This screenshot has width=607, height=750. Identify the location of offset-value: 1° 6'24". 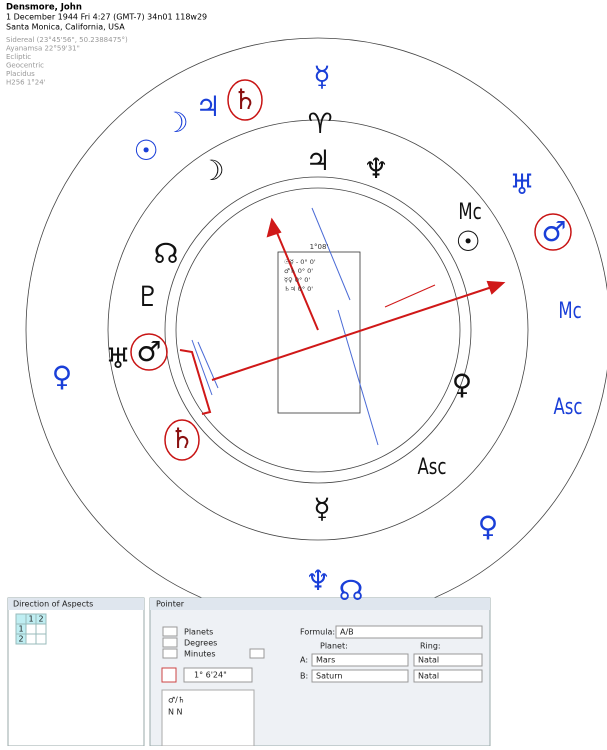
(210, 675).